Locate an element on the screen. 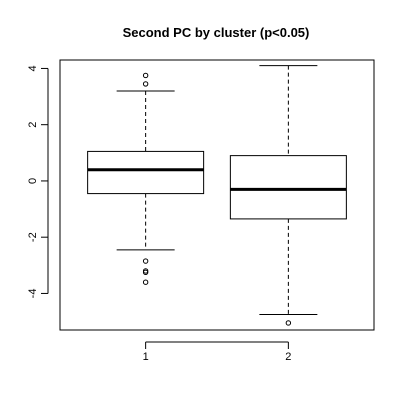 This screenshot has height=404, width=404. y-tick-label: 4 is located at coordinates (33, 68).